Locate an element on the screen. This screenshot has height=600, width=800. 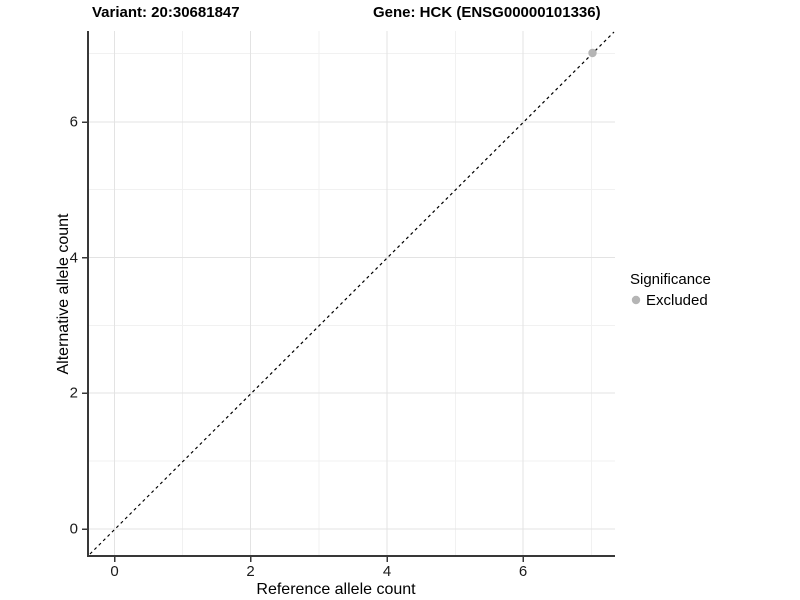
y-tick-label-0: 0 is located at coordinates (73, 529).